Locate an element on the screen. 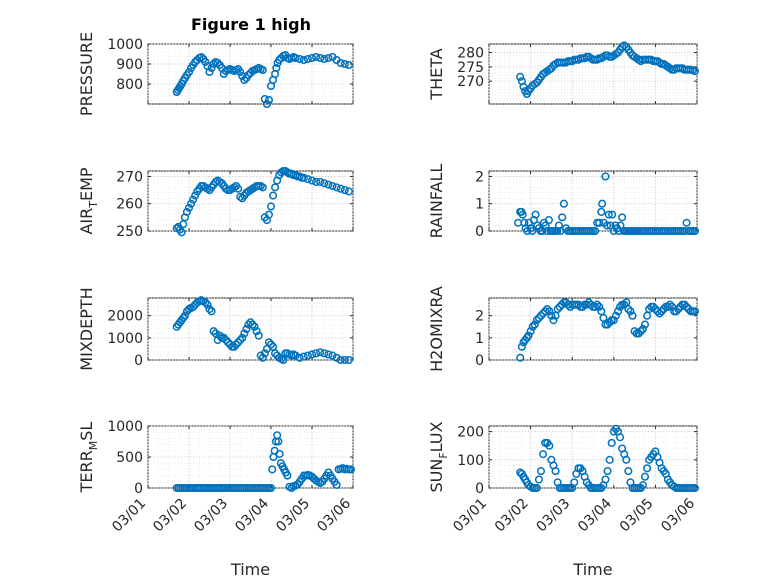 The height and width of the screenshot is (583, 778). y-axis-label-sun-flux: SUNFLUX is located at coordinates (438, 456).